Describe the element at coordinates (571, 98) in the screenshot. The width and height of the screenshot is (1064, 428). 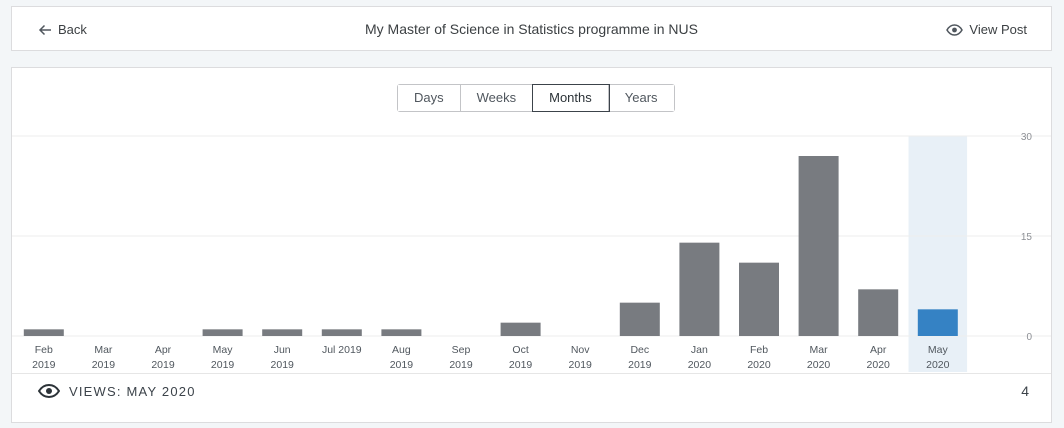
I see `tab-months: Months` at that location.